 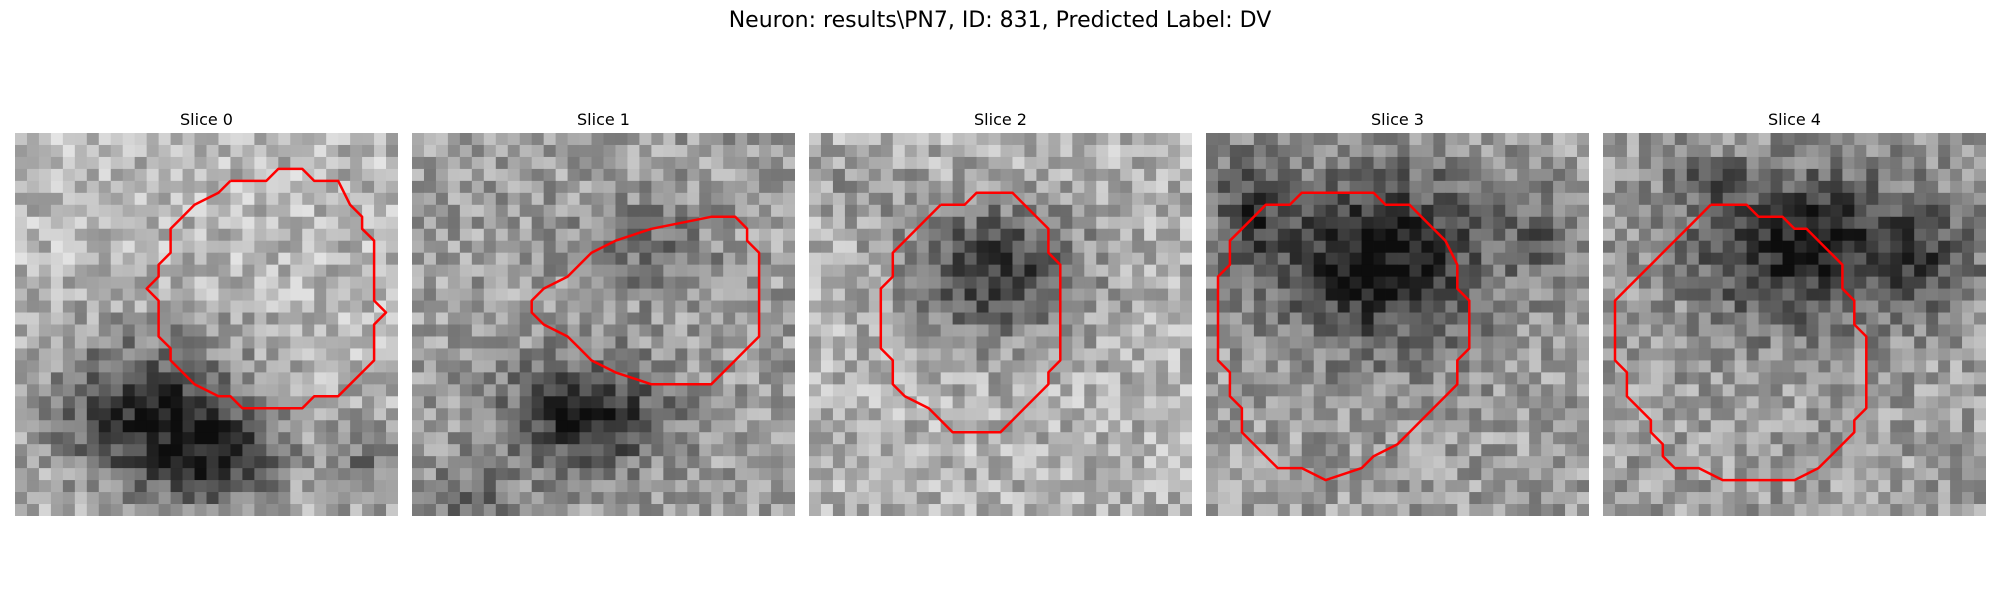 I want to click on slice-4-image, so click(x=1794, y=324).